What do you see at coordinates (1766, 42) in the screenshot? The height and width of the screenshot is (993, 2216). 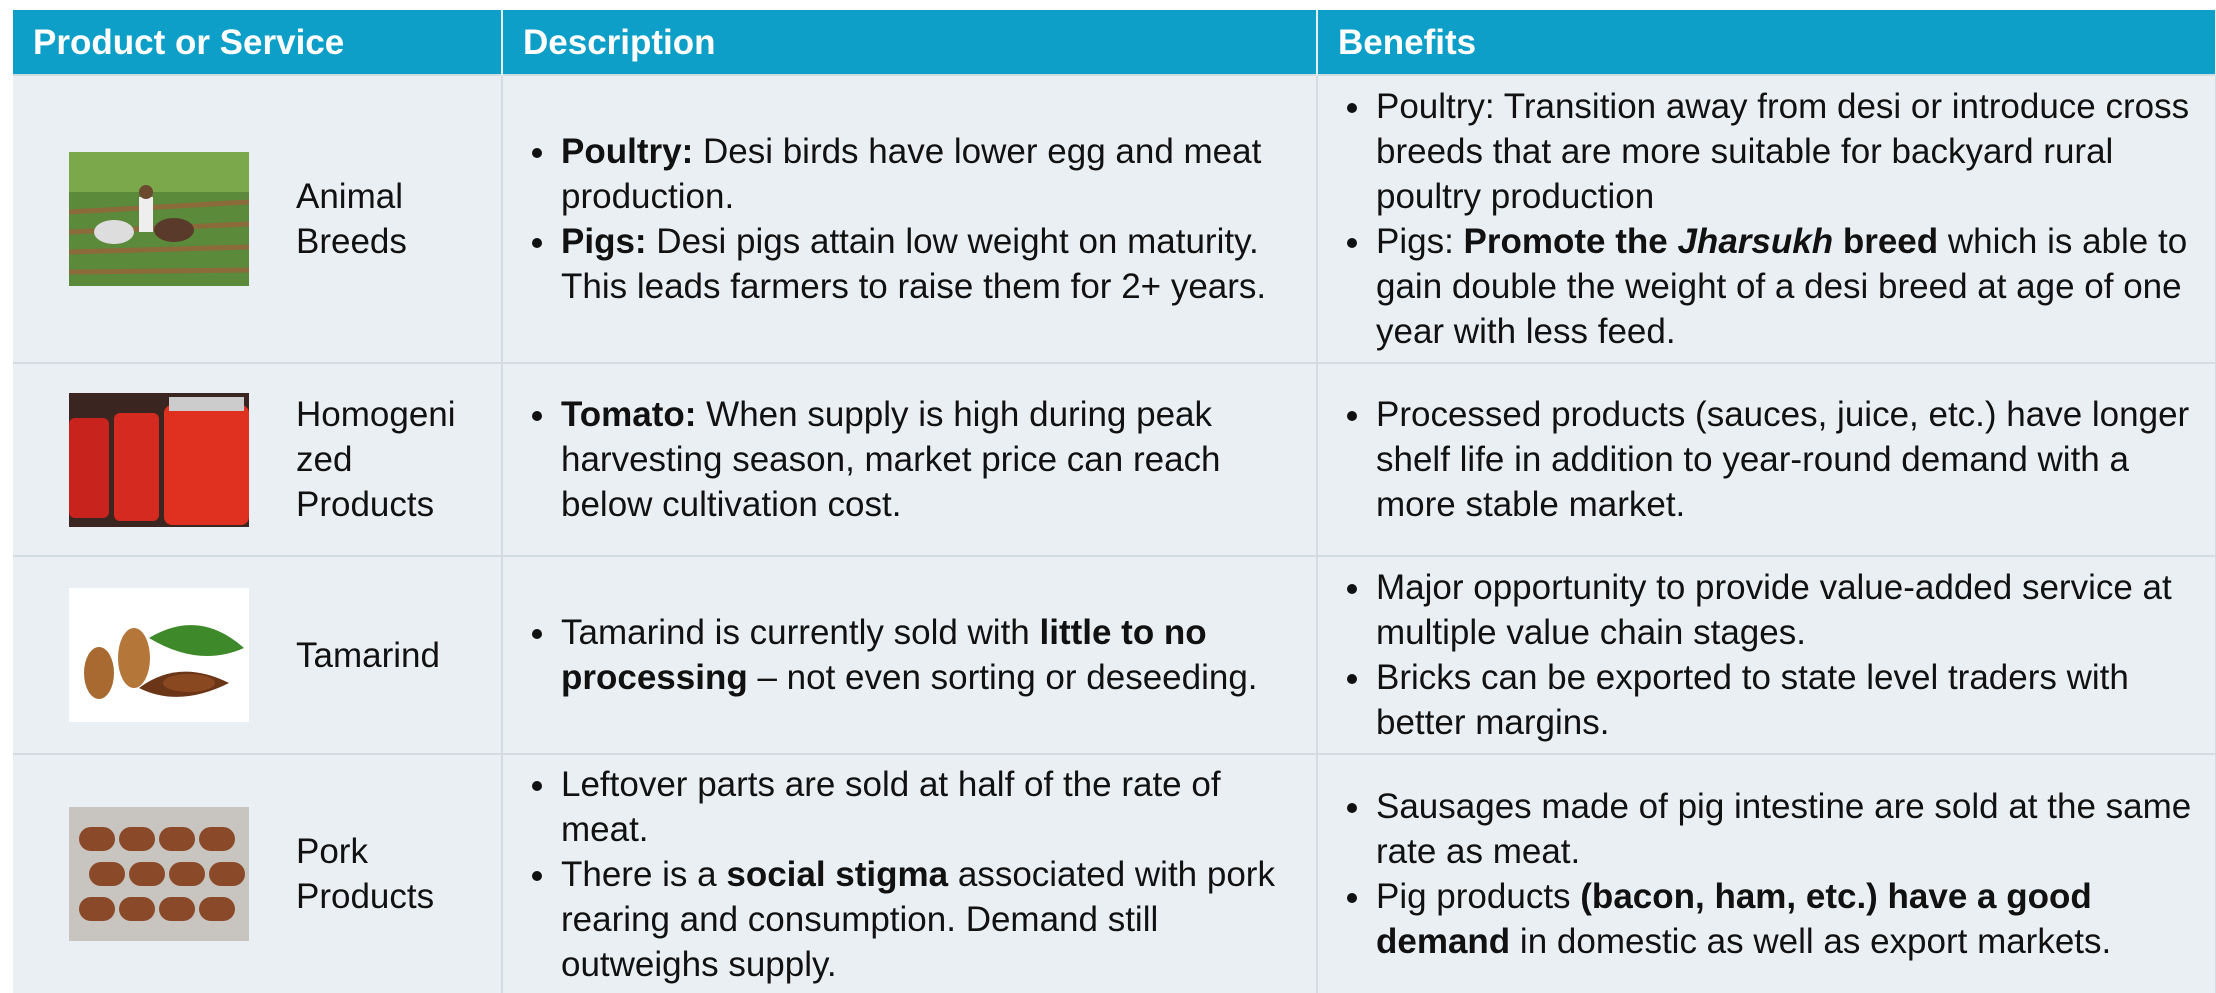 I see `header-cell: Benefits` at bounding box center [1766, 42].